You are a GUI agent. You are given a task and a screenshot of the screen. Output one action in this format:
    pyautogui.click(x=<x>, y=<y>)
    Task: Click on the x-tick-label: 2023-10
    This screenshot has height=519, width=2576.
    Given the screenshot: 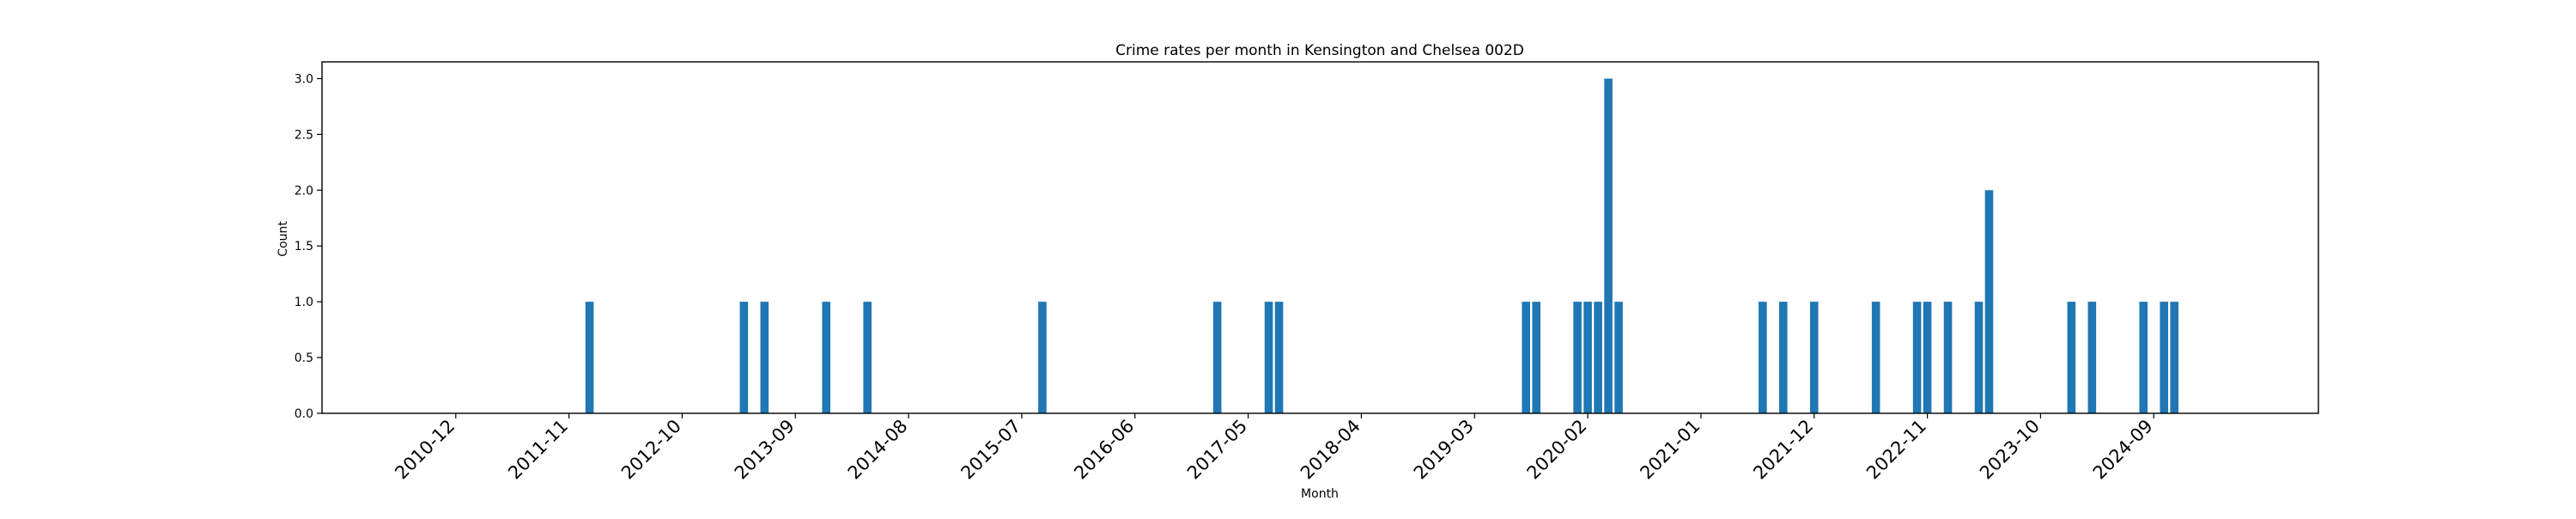 What is the action you would take?
    pyautogui.click(x=2010, y=450)
    